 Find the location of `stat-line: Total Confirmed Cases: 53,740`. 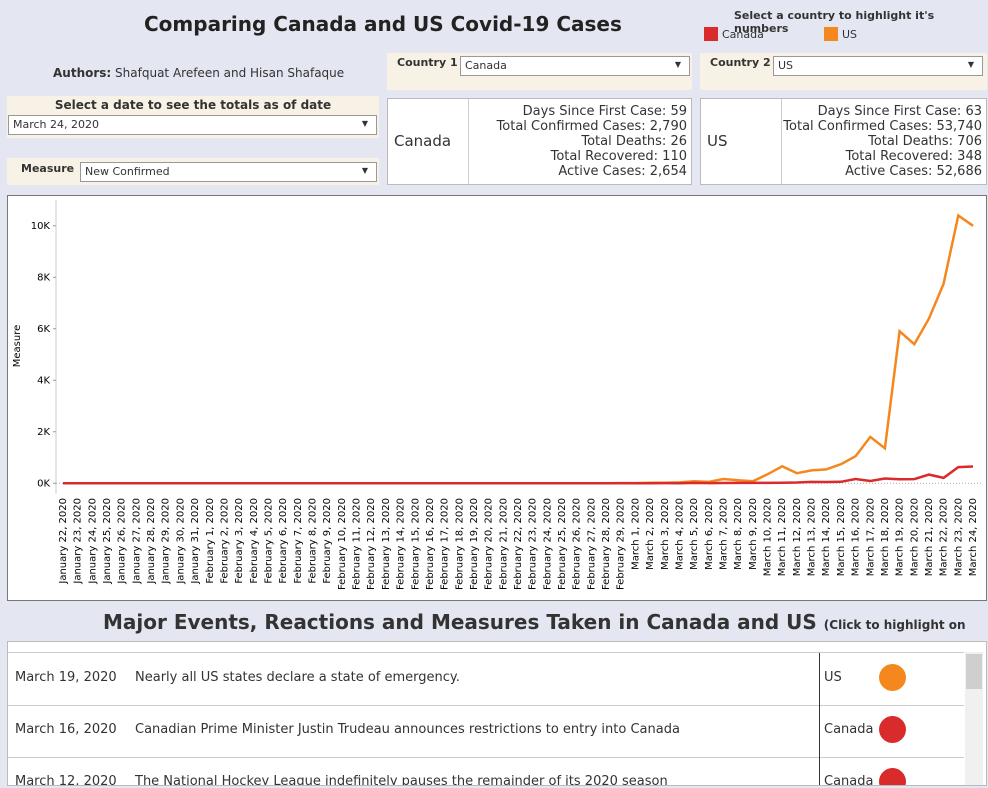

stat-line: Total Confirmed Cases: 53,740 is located at coordinates (882, 126).